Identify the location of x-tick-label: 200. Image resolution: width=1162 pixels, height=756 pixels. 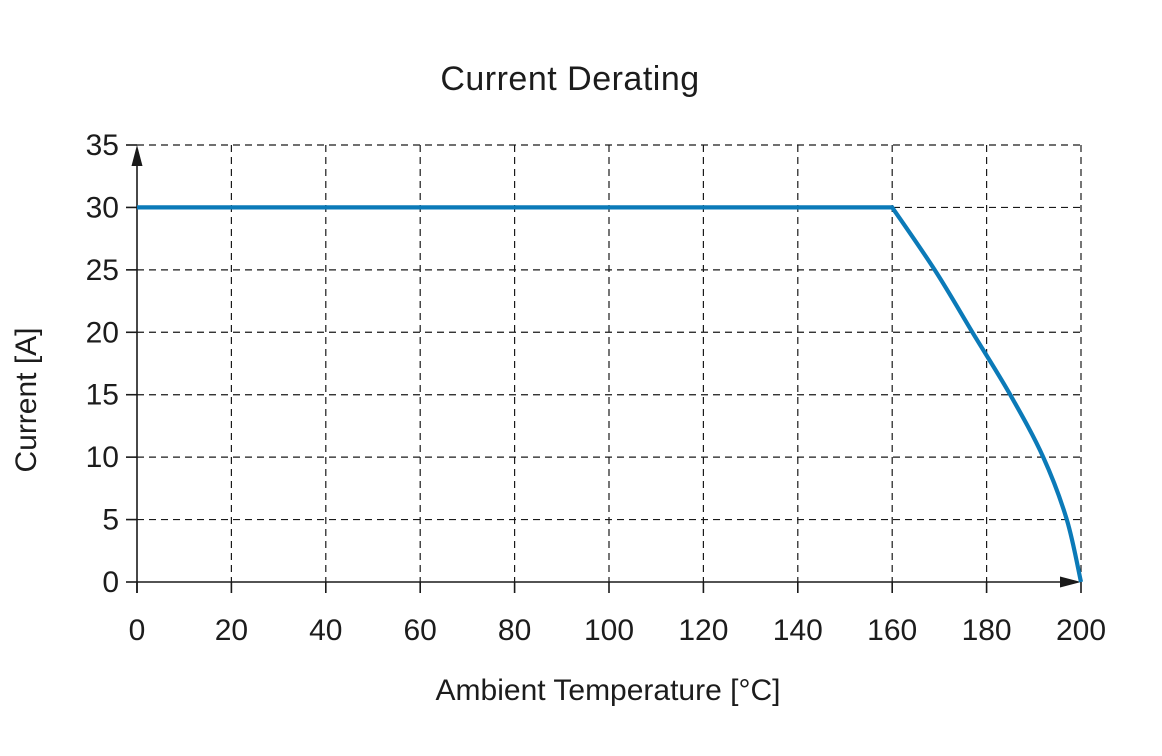
(1081, 630).